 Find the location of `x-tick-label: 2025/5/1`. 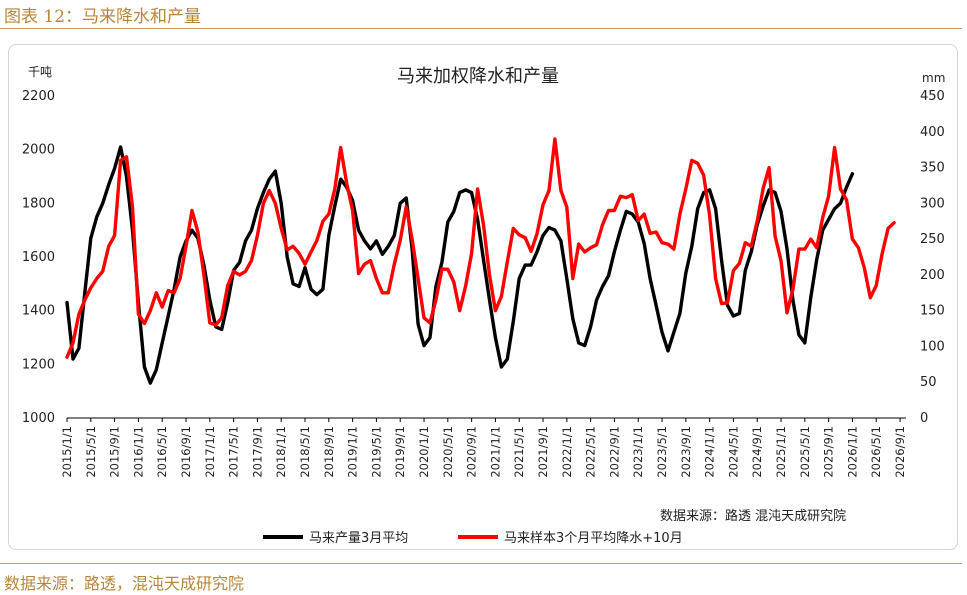

x-tick-label: 2025/5/1 is located at coordinates (805, 452).